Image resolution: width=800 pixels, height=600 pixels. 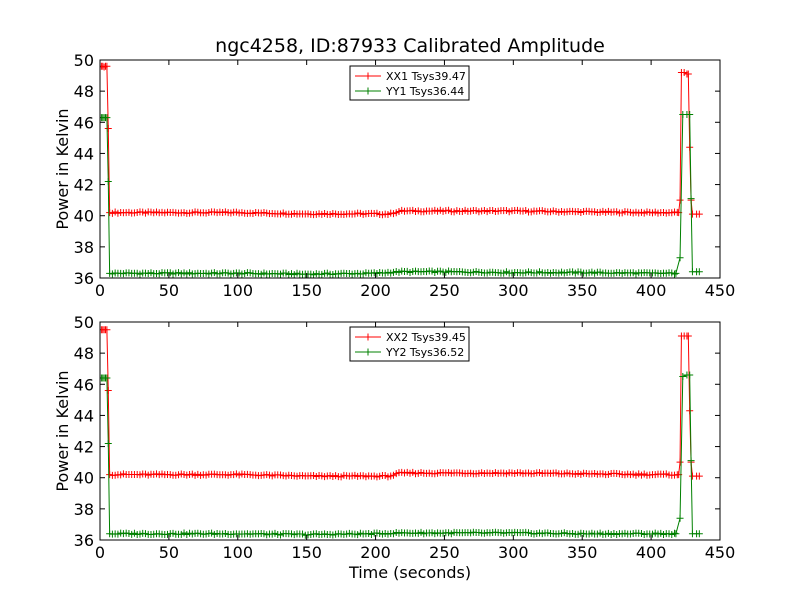 What do you see at coordinates (410, 46) in the screenshot?
I see `figure-title: ngc4258, ID:87933 Calibrated Amplitude` at bounding box center [410, 46].